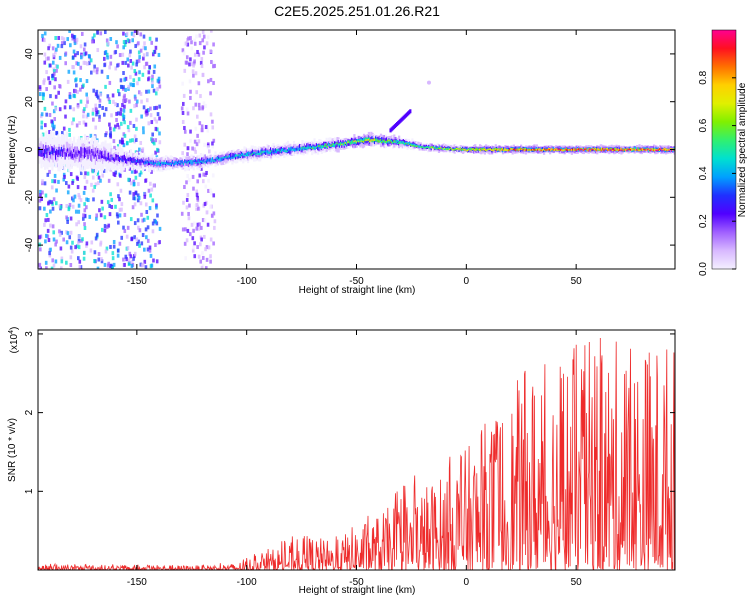 The width and height of the screenshot is (750, 600). What do you see at coordinates (29, 149) in the screenshot?
I see `y-tick-label: 0` at bounding box center [29, 149].